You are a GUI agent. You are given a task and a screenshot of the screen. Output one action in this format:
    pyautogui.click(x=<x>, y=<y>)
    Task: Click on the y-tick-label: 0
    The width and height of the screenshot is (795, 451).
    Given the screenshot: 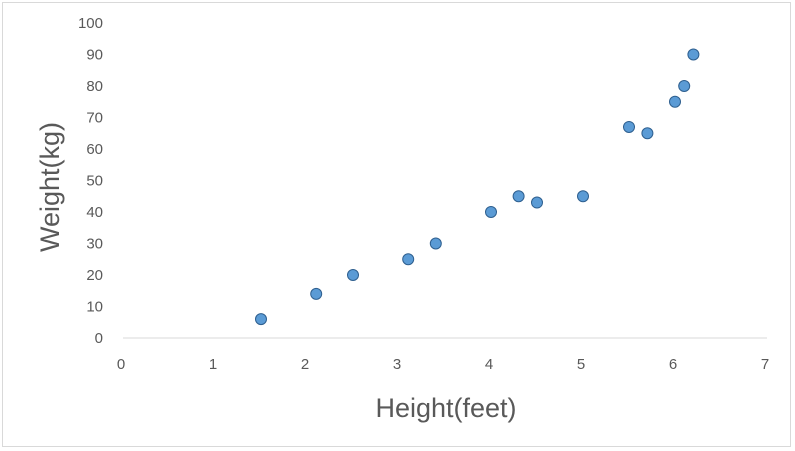 What is the action you would take?
    pyautogui.click(x=99, y=338)
    